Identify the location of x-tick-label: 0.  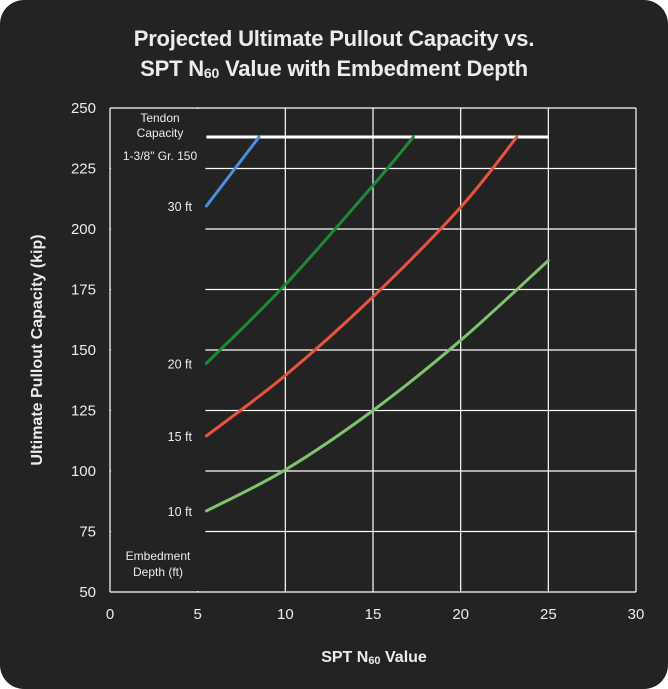
(110, 614).